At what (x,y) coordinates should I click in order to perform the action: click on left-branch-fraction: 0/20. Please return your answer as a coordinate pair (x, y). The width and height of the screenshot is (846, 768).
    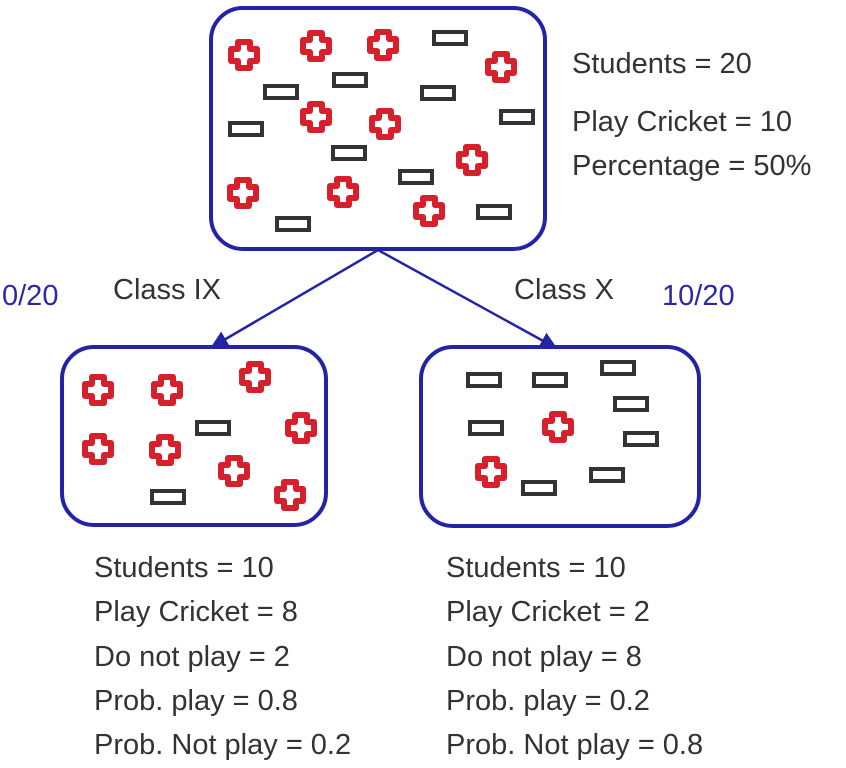
    Looking at the image, I should click on (30, 296).